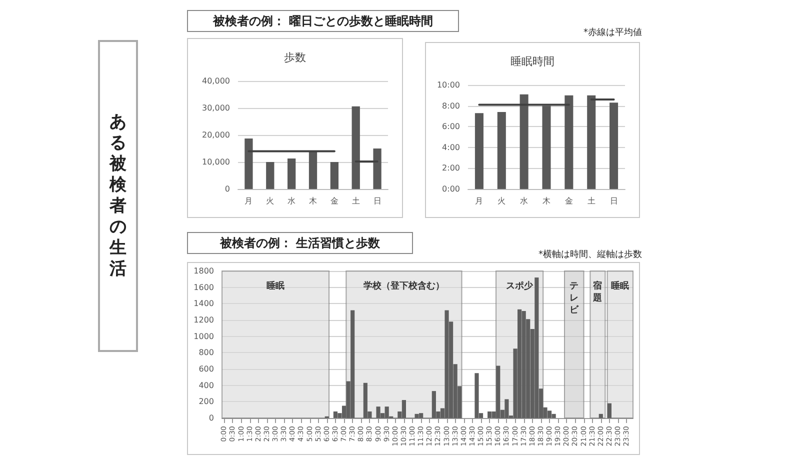  I want to click on chart-title: 睡眠時間, so click(532, 61).